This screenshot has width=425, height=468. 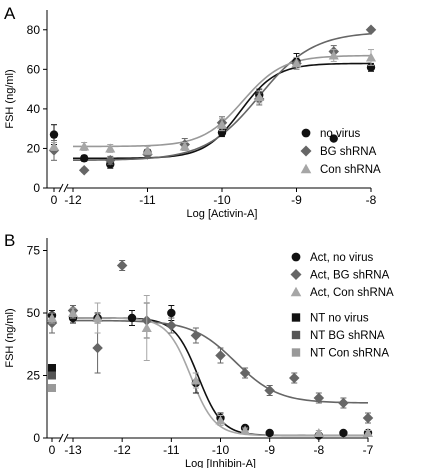 I want to click on y-tick-label: 60, so click(x=34, y=69).